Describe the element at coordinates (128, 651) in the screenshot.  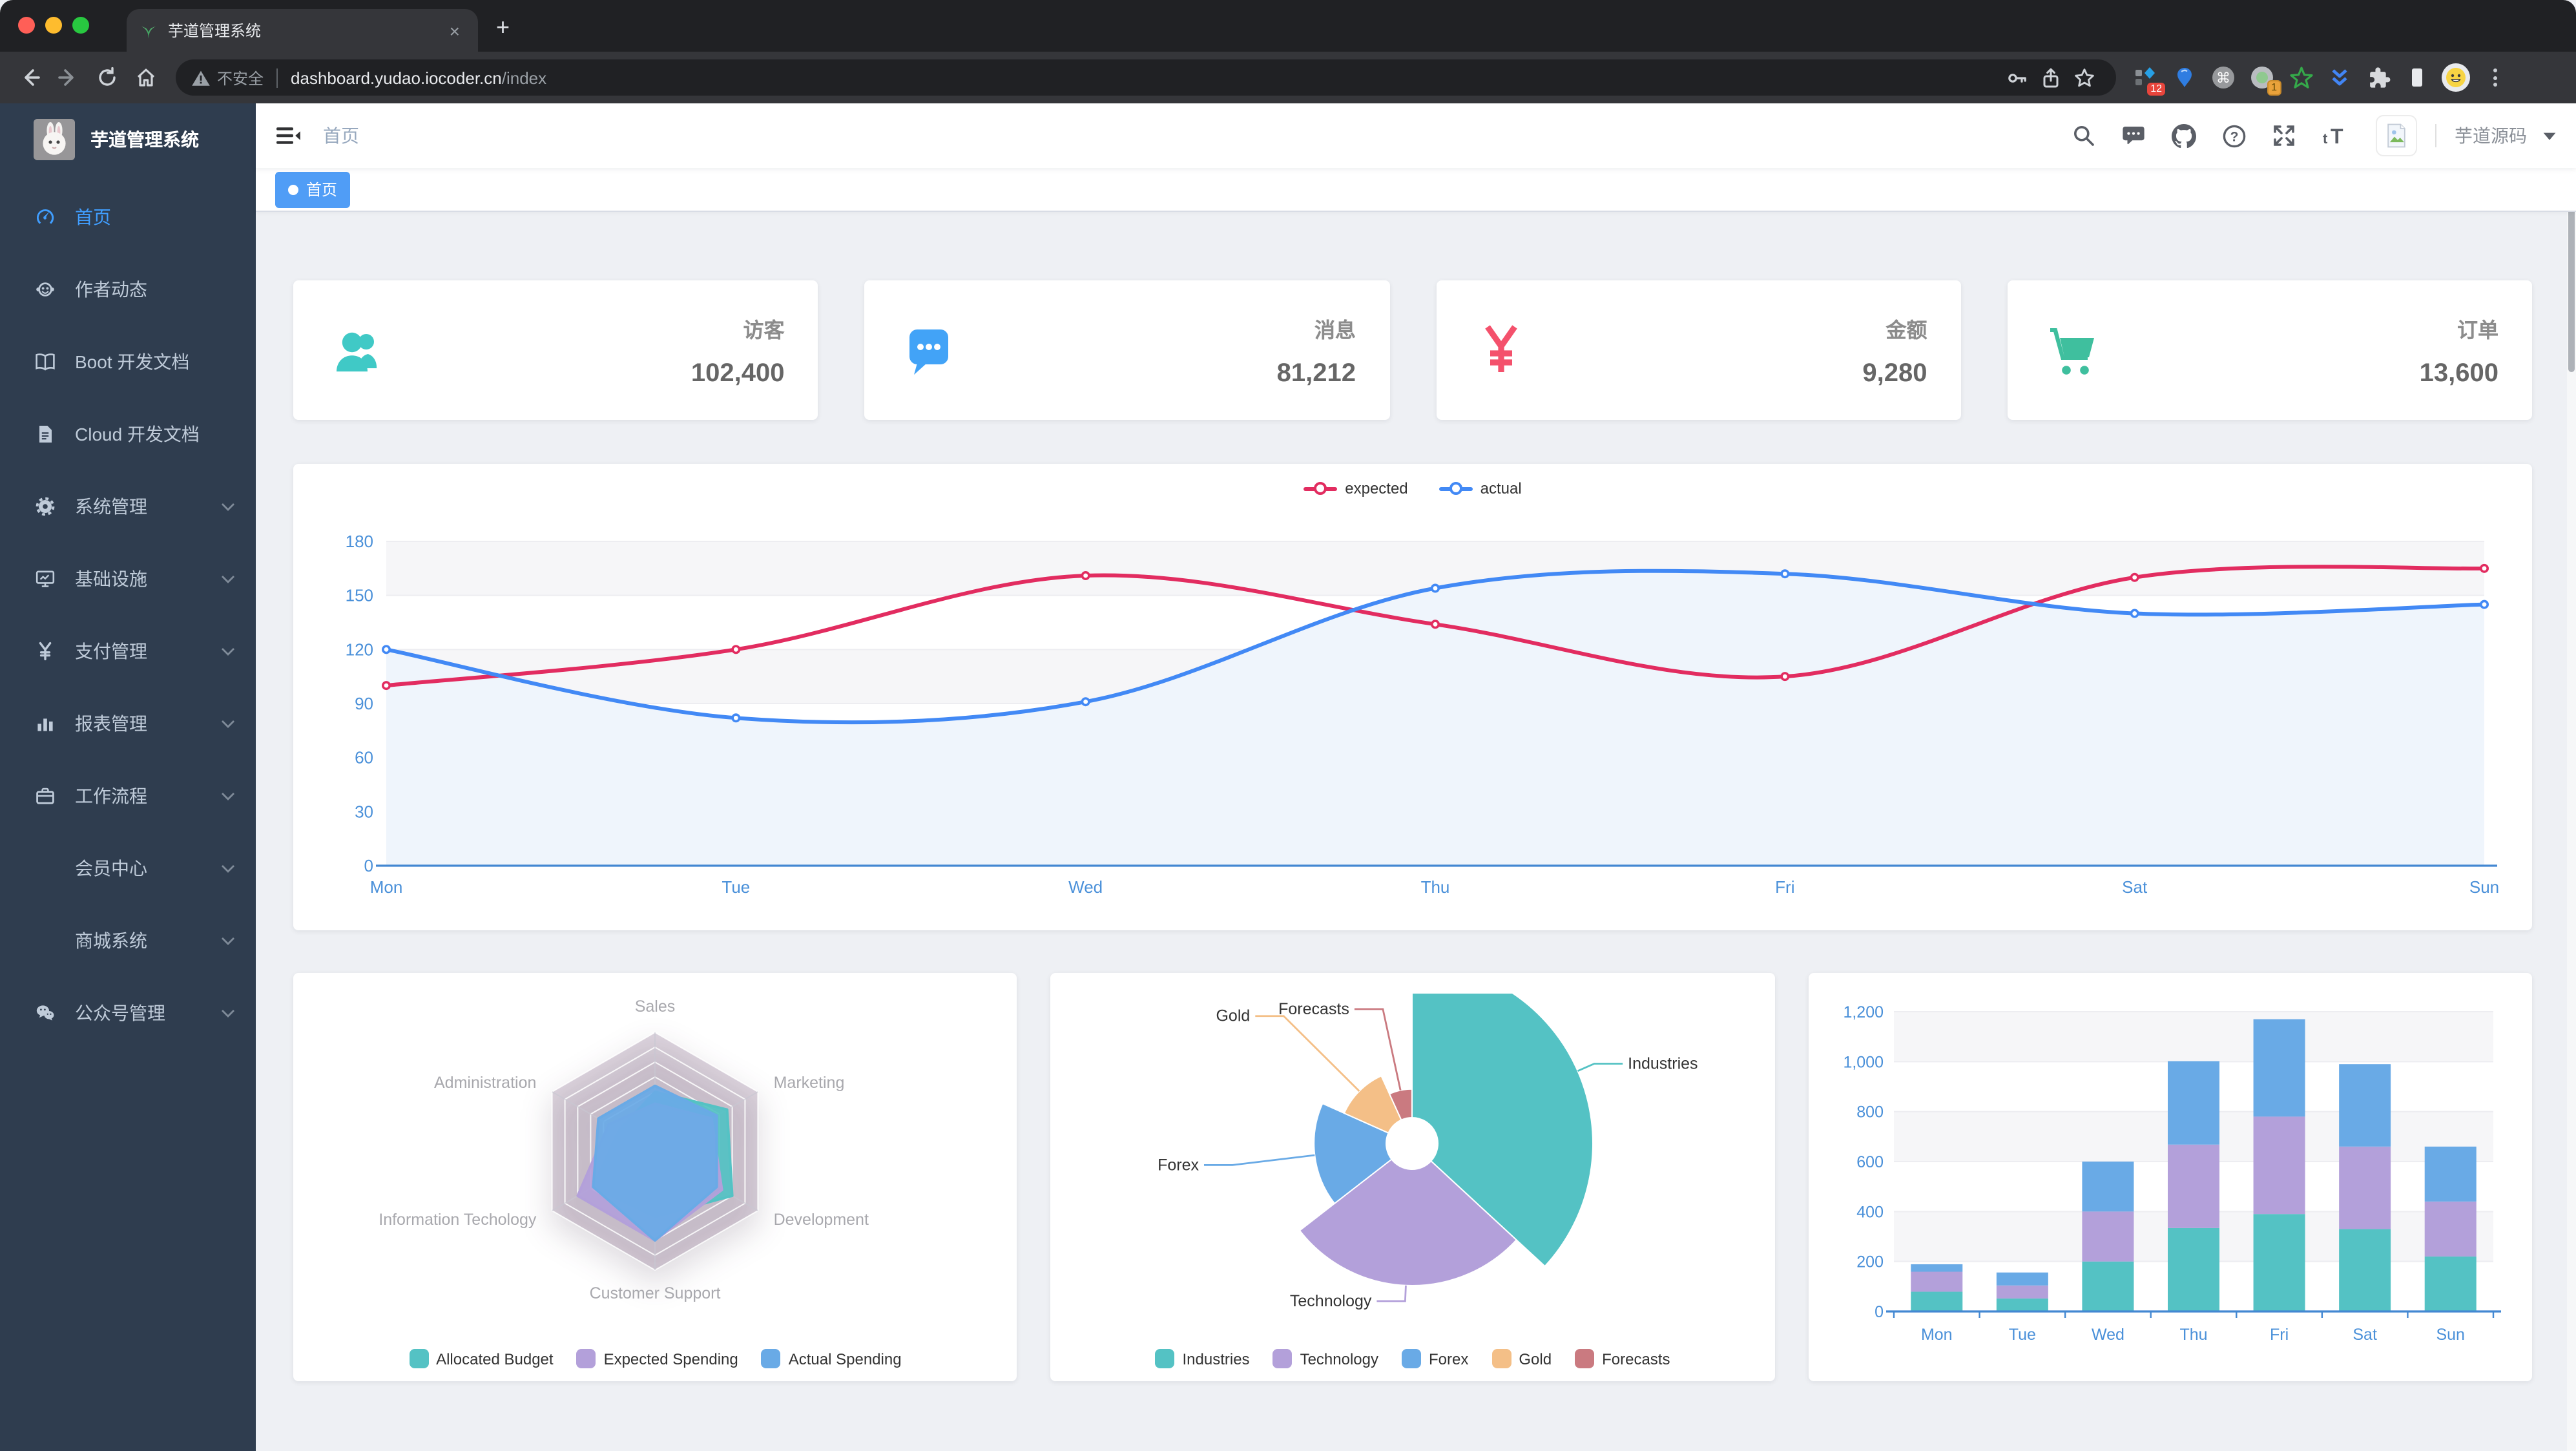
I see `sidebar-item-payment-management: 支付管理` at that location.